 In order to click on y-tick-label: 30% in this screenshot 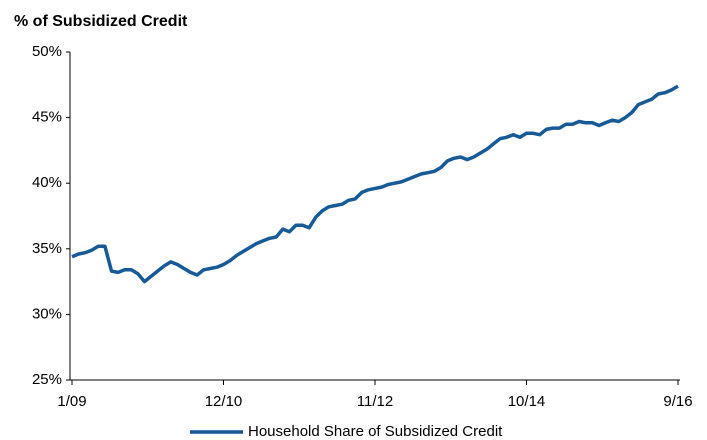, I will do `click(47, 313)`.